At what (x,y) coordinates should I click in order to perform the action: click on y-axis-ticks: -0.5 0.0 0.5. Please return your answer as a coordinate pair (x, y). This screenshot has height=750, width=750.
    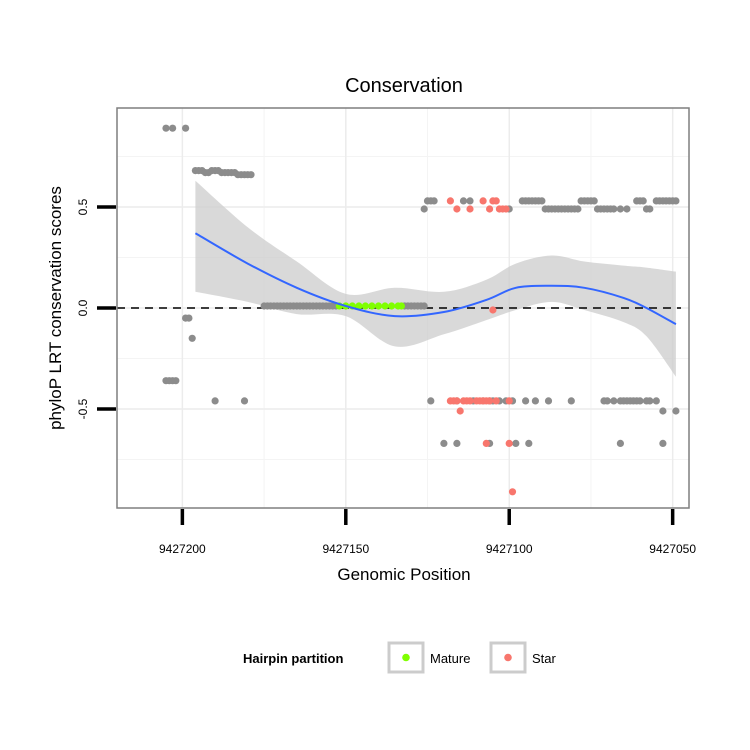
    Looking at the image, I should click on (96, 308).